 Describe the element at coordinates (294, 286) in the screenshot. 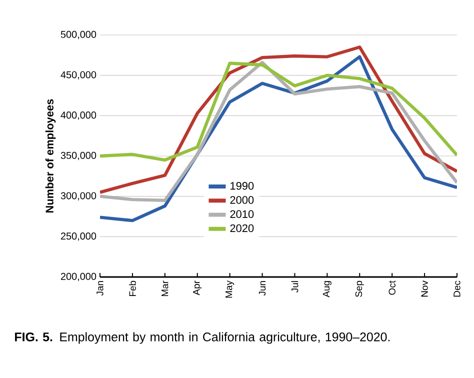

I see `x-tick-label: Jul` at that location.